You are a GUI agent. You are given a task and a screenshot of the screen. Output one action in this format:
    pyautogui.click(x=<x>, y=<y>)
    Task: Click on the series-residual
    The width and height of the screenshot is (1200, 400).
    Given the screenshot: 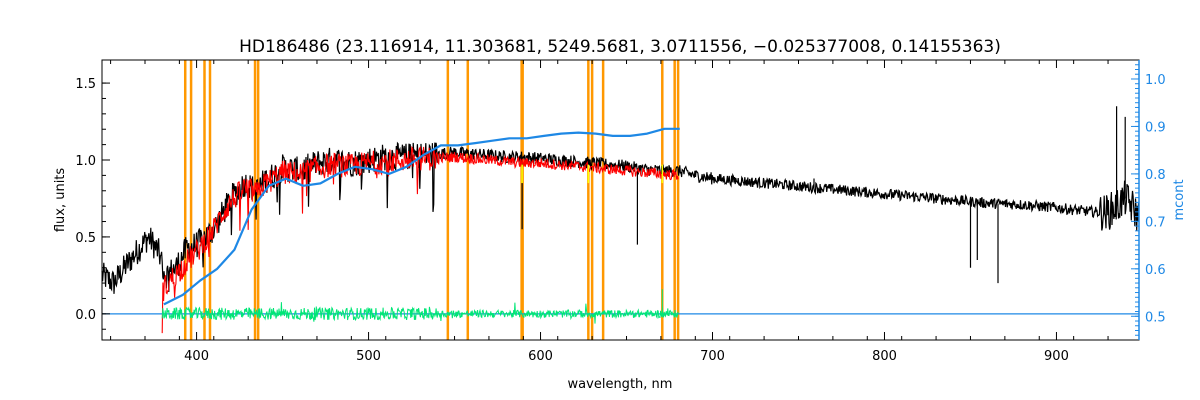 What is the action you would take?
    pyautogui.click(x=420, y=306)
    